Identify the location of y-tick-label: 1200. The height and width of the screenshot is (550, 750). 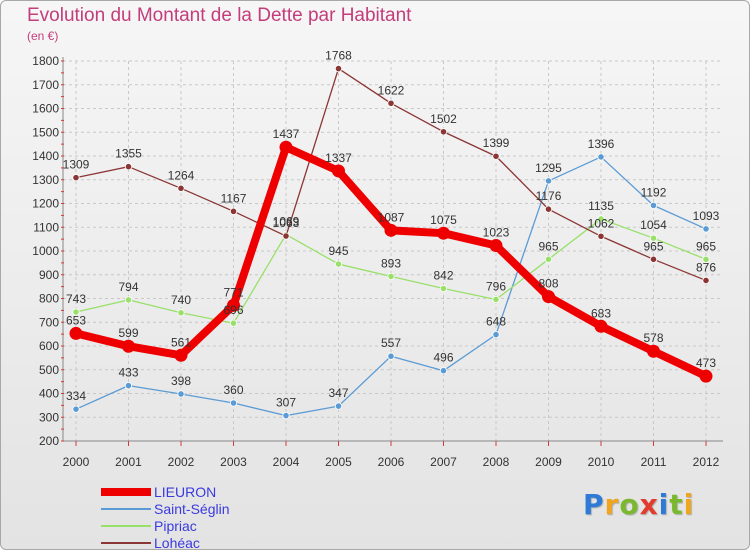
(45, 204).